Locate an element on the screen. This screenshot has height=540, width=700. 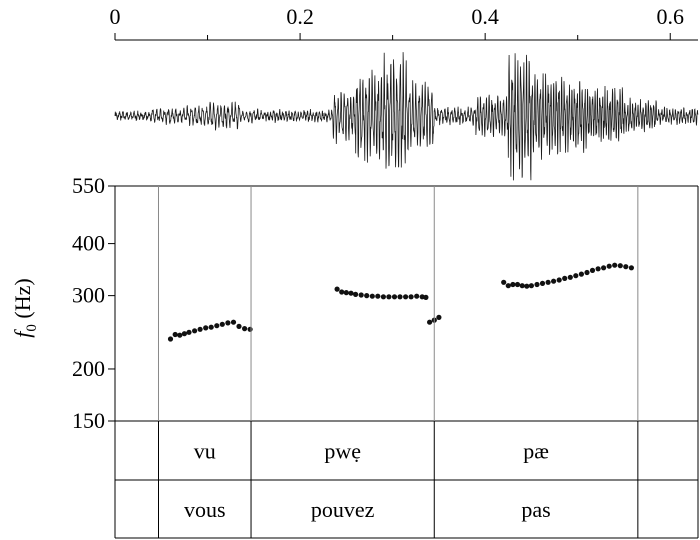
y-axis-title: f0 (Hz) is located at coordinates (25, 307).